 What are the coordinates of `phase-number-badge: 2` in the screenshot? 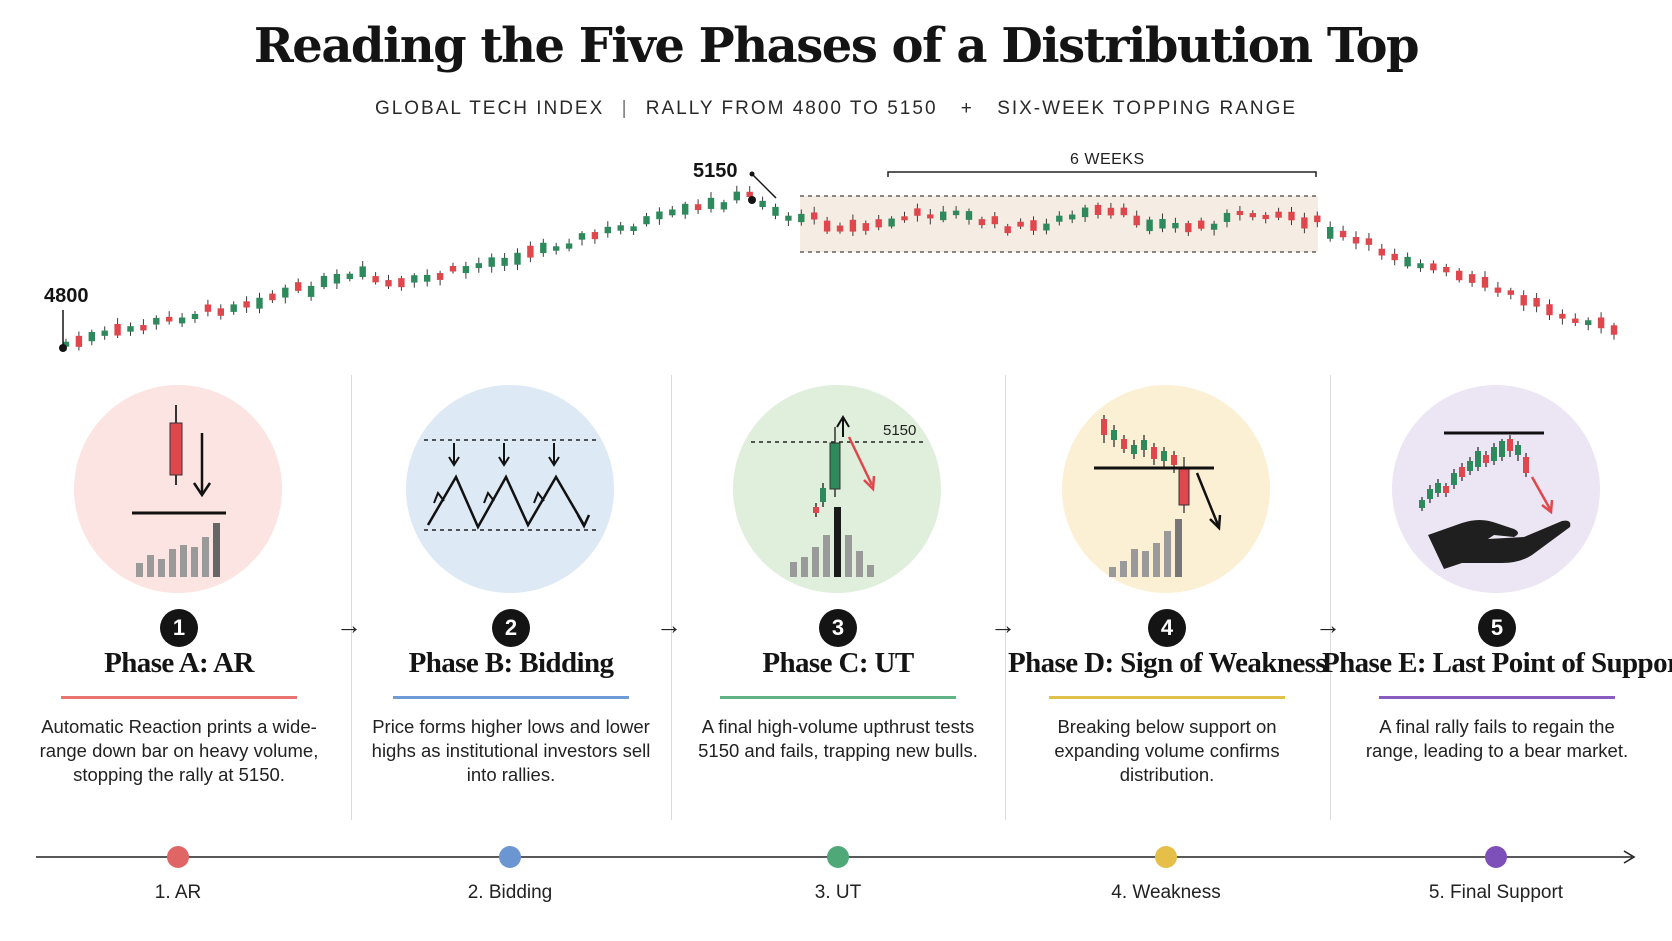 It's located at (511, 628).